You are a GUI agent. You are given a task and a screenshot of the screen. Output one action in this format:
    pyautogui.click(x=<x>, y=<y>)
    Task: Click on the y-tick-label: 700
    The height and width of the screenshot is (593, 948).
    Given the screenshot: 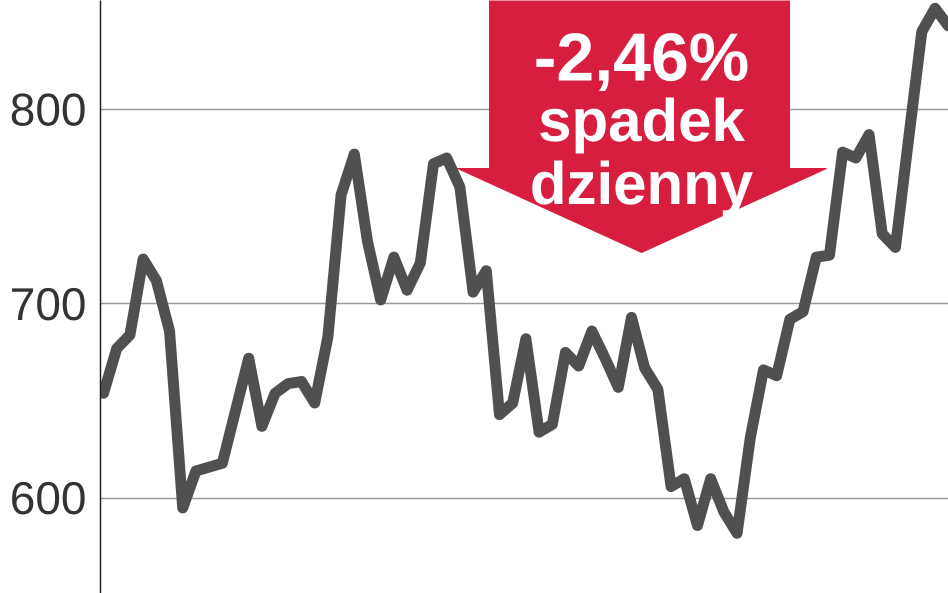 What is the action you would take?
    pyautogui.click(x=48, y=304)
    